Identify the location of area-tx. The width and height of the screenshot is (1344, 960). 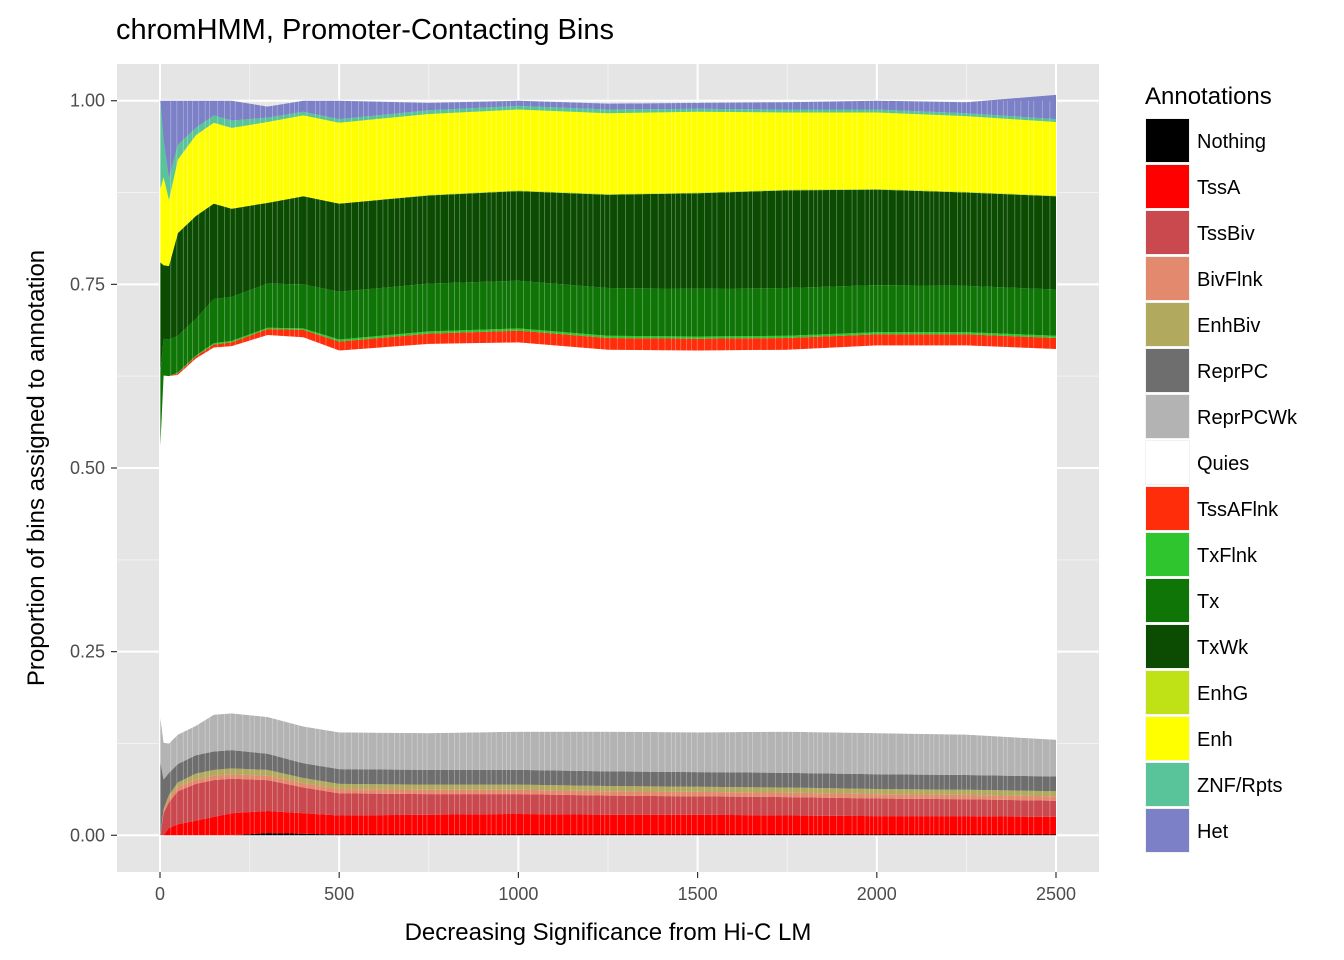
(608, 363).